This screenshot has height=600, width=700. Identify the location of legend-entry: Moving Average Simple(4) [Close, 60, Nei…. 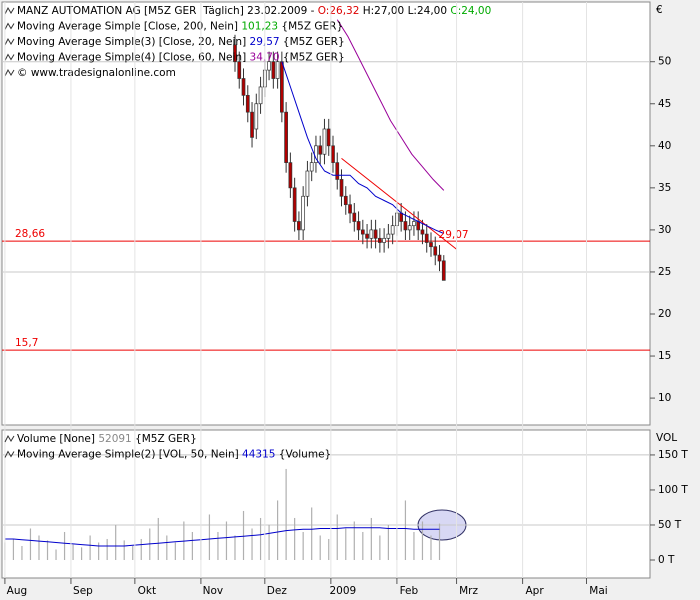
(181, 58).